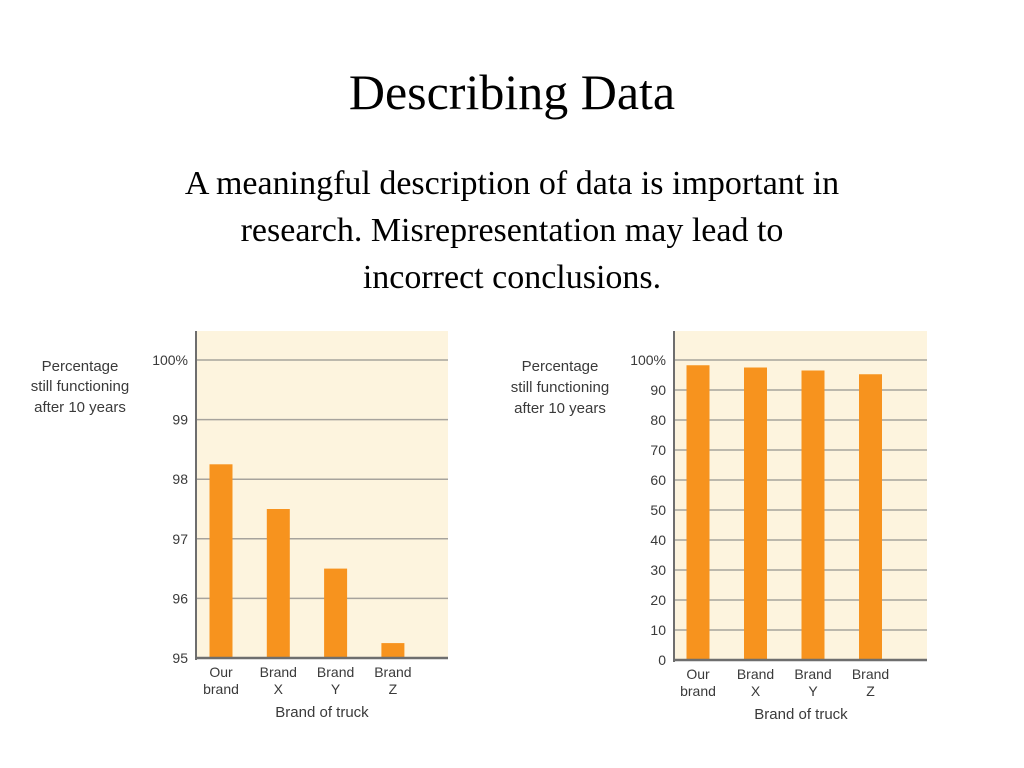 Image resolution: width=1024 pixels, height=768 pixels. What do you see at coordinates (662, 660) in the screenshot?
I see `y-tick-label: 0` at bounding box center [662, 660].